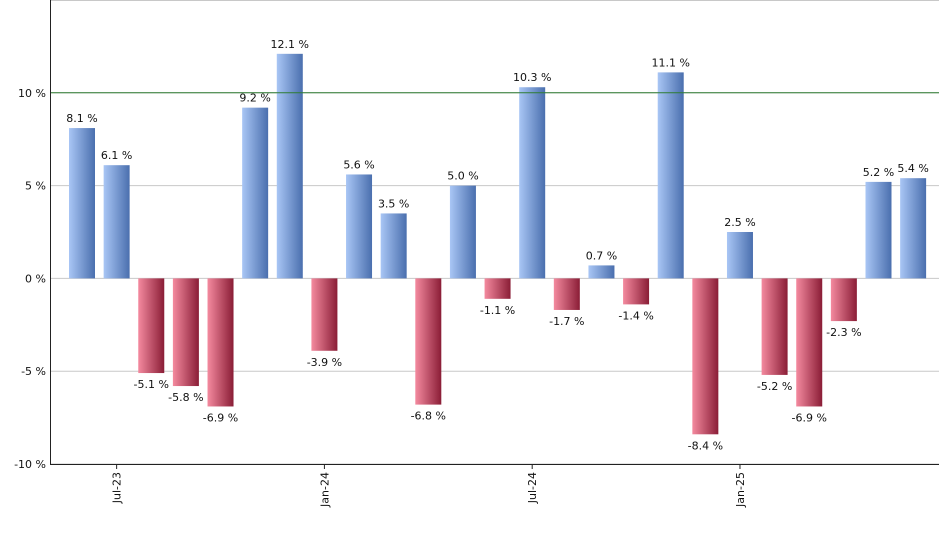  Describe the element at coordinates (35, 186) in the screenshot. I see `y-tick-label: 5 %` at that location.